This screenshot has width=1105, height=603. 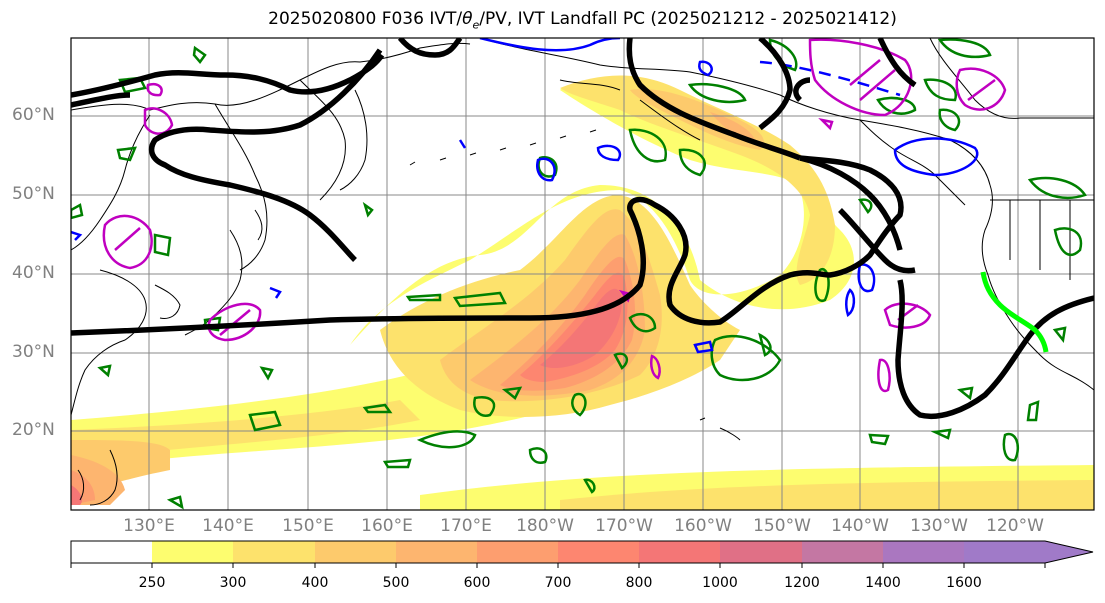 What do you see at coordinates (387, 526) in the screenshot?
I see `lon-label: 160°E` at bounding box center [387, 526].